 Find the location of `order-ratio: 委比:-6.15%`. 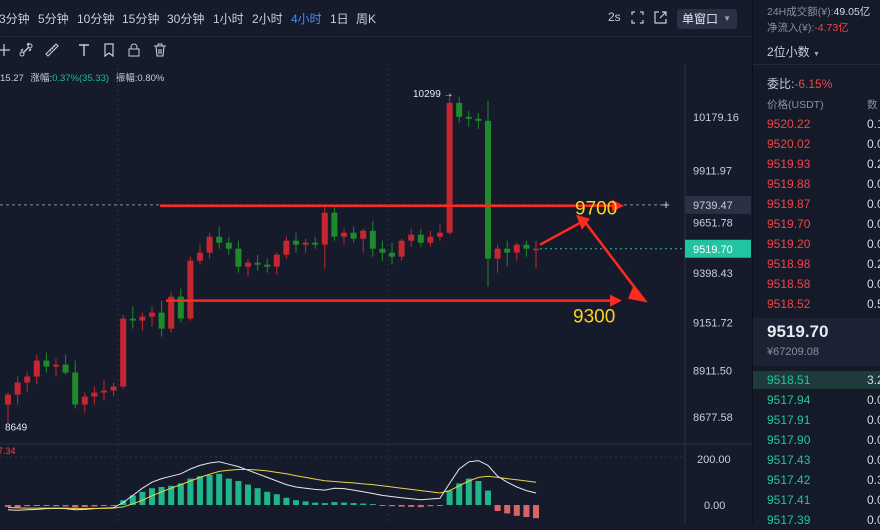

order-ratio: 委比:-6.15% is located at coordinates (799, 83).